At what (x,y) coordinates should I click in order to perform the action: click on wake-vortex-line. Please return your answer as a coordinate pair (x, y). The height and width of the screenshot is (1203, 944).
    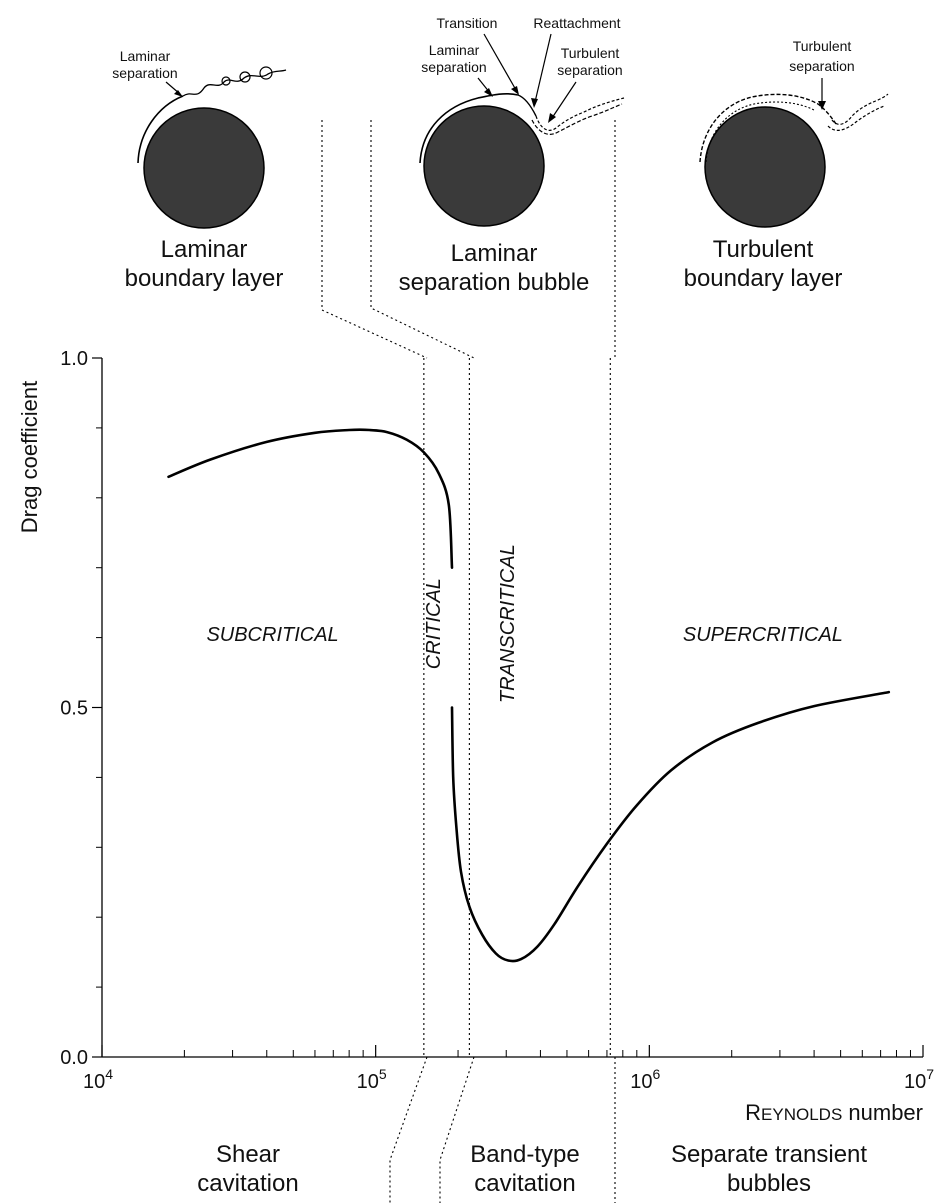
    Looking at the image, I should click on (234, 83).